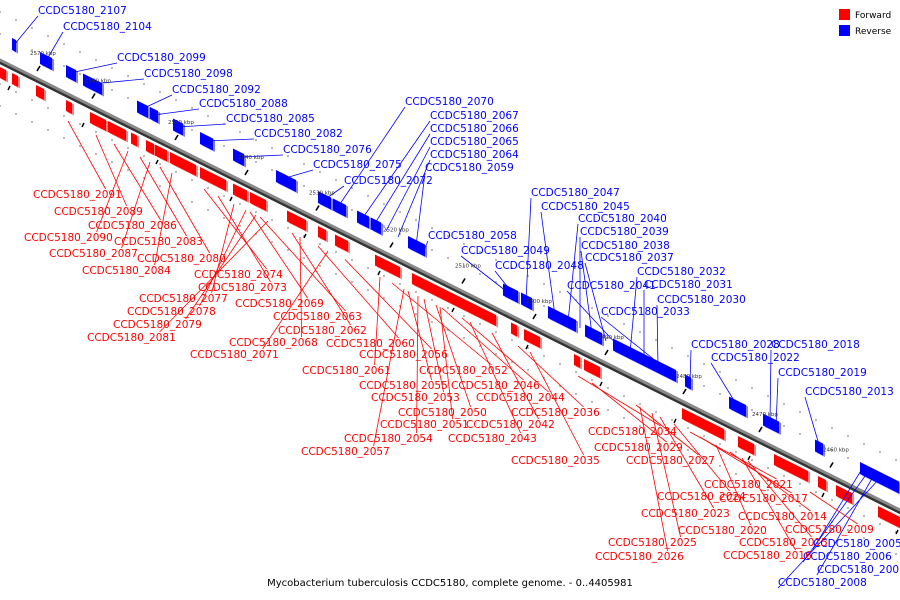 This screenshot has height=600, width=900. What do you see at coordinates (638, 448) in the screenshot?
I see `gene-label: CCDC5180_2029` at bounding box center [638, 448].